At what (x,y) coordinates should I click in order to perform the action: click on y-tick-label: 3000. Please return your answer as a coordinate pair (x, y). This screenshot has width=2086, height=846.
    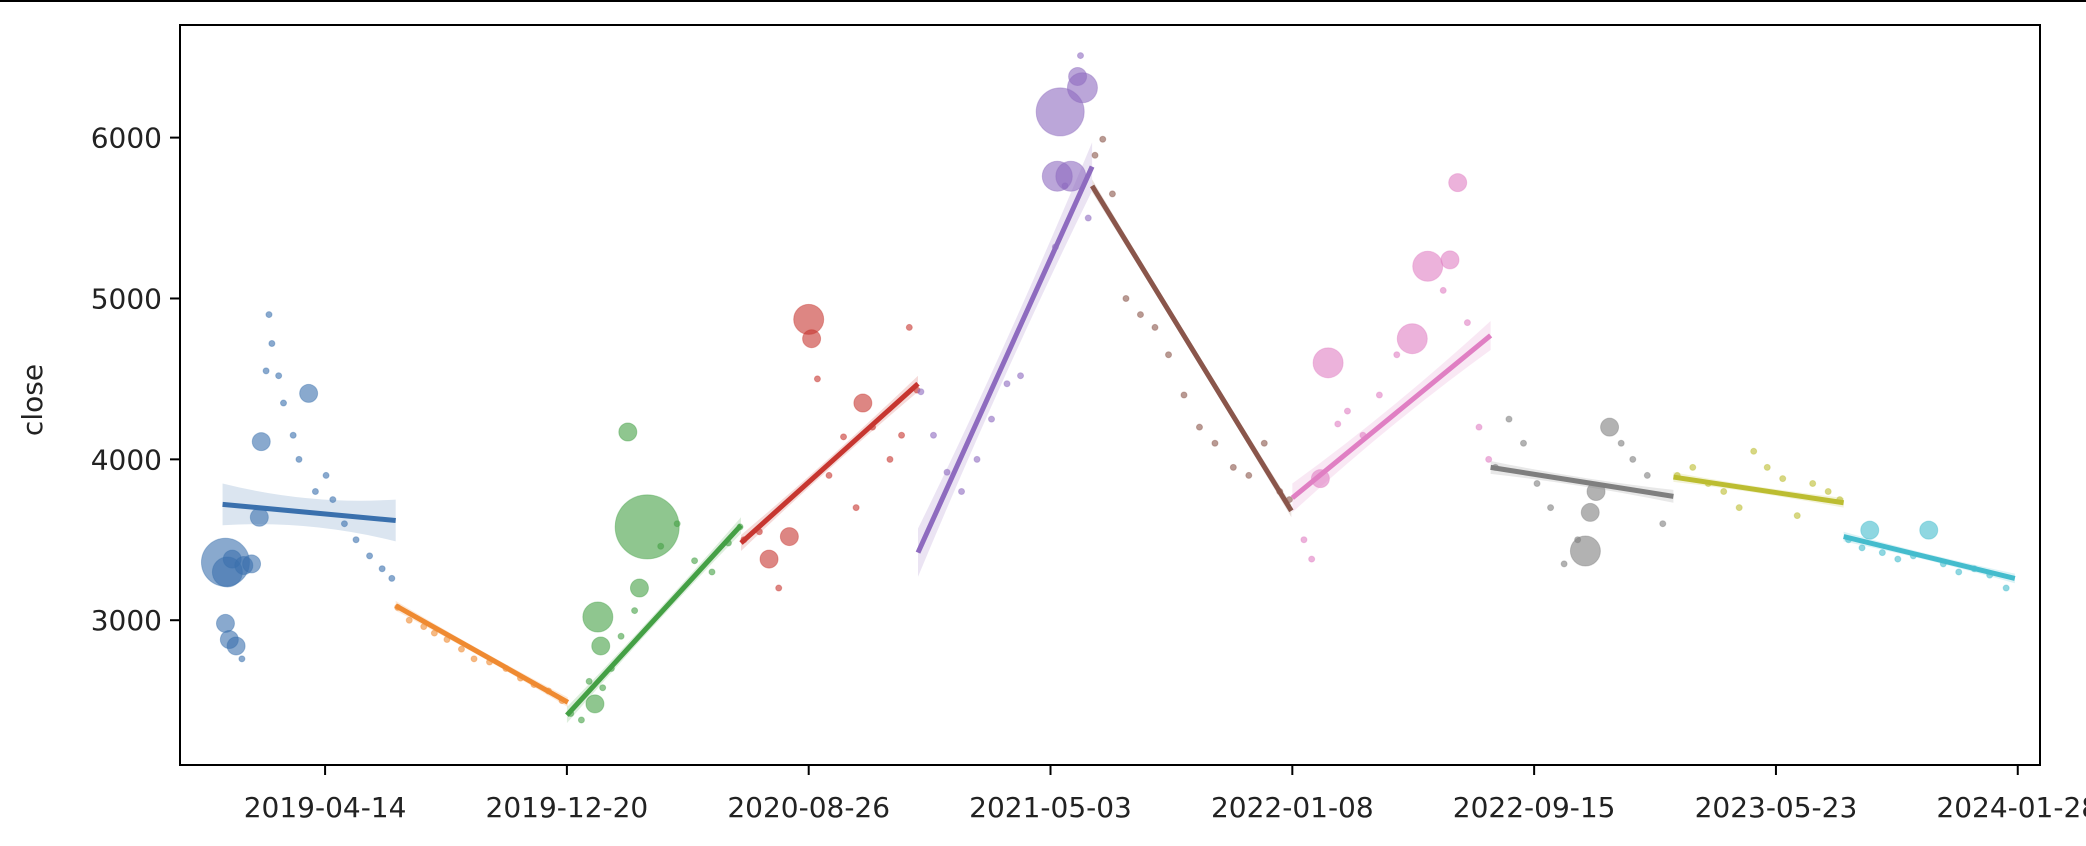
    Looking at the image, I should click on (126, 620).